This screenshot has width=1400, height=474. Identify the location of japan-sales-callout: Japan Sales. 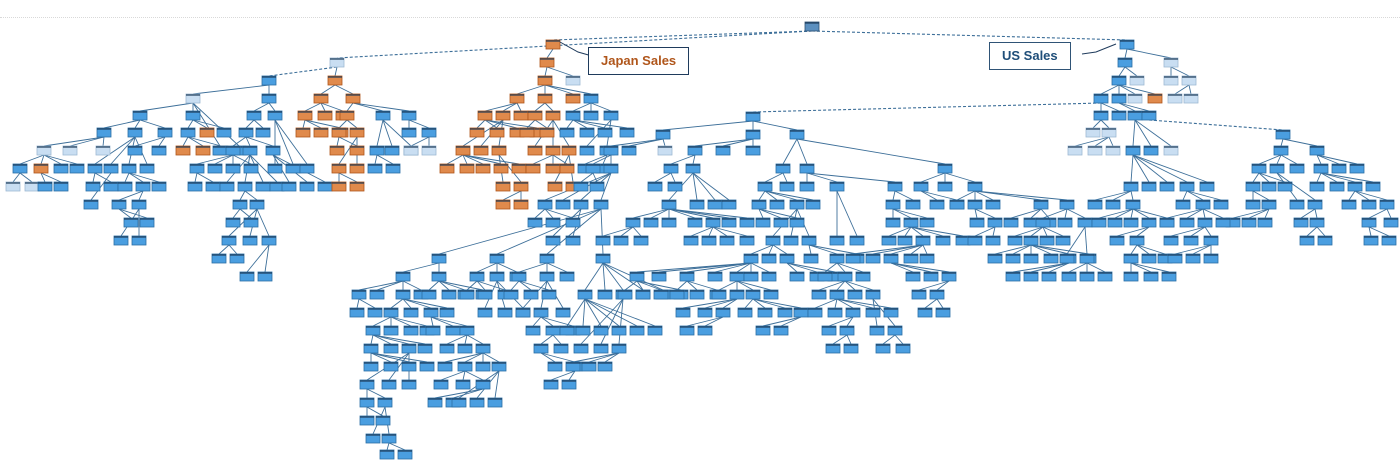
(639, 61).